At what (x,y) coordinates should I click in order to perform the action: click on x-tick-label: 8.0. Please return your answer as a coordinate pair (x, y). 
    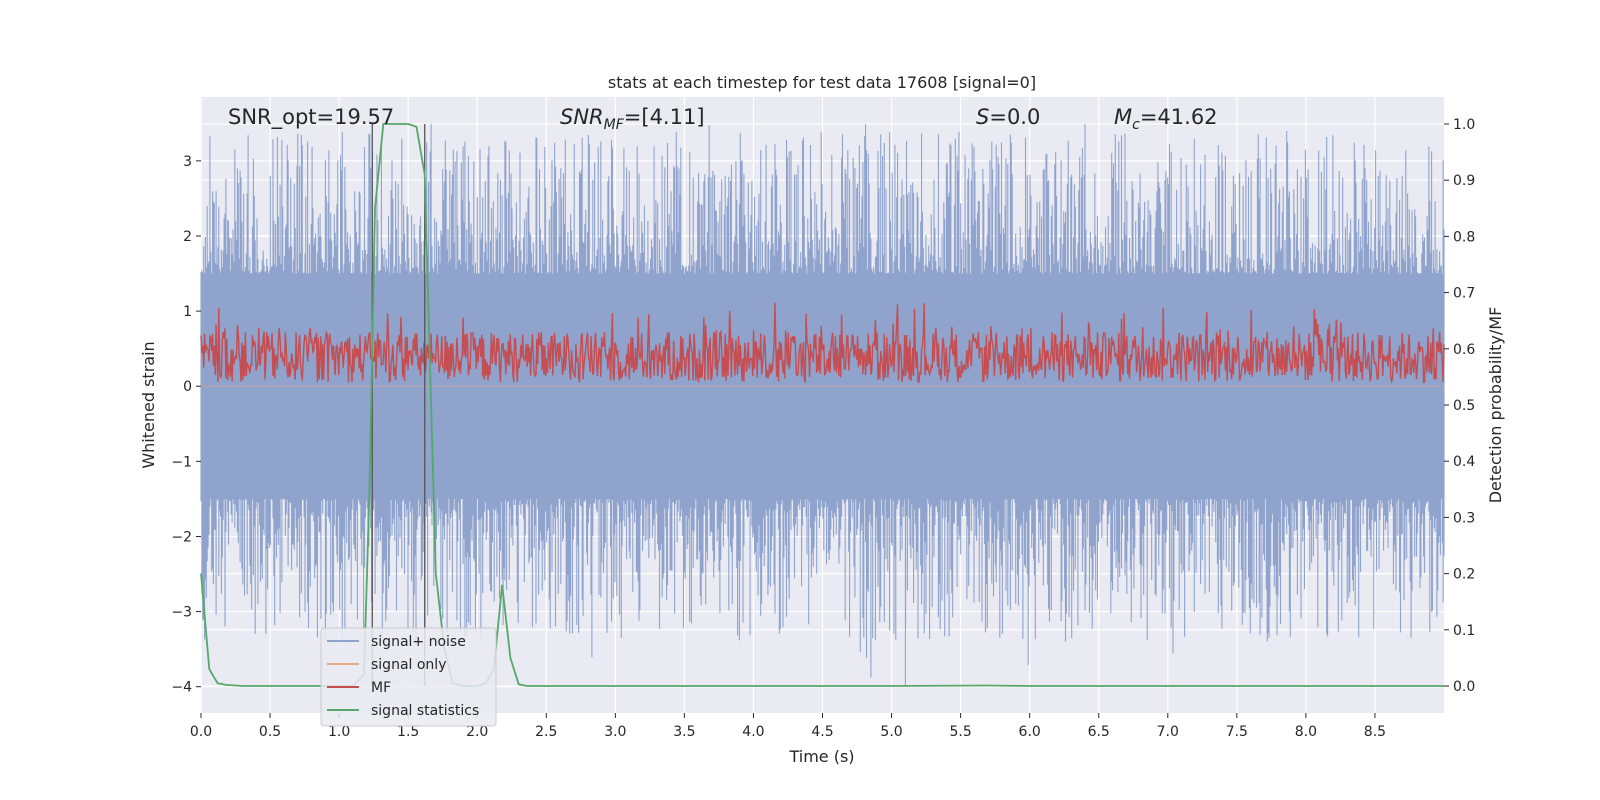
    Looking at the image, I should click on (1306, 732).